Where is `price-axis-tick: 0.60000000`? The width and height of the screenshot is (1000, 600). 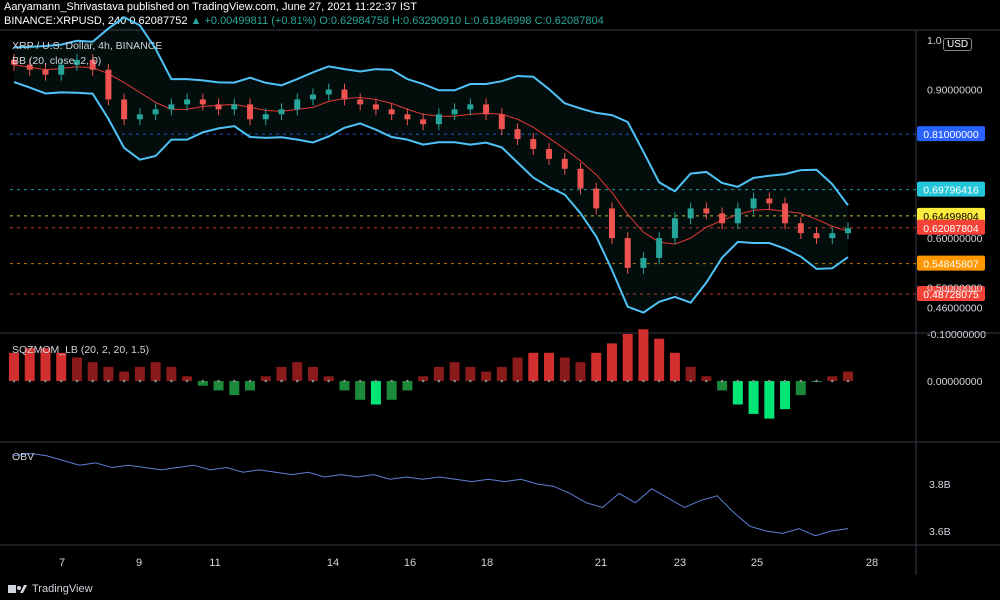
price-axis-tick: 0.60000000 is located at coordinates (955, 239).